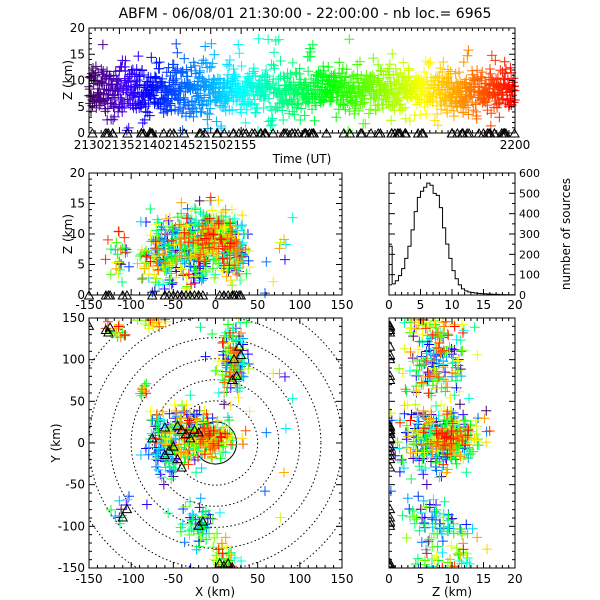 Image resolution: width=600 pixels, height=600 pixels. What do you see at coordinates (56, 443) in the screenshot?
I see `plan-view-ylabel: Y (km)` at bounding box center [56, 443].